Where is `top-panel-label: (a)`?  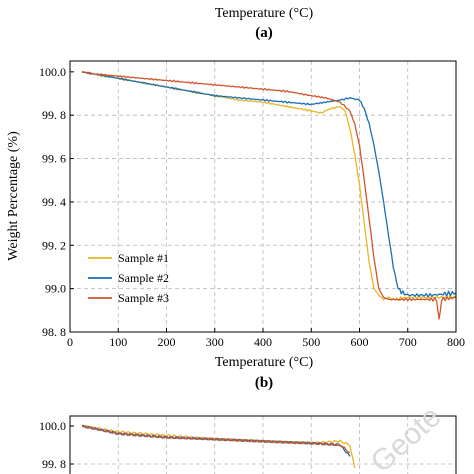
top-panel-label: (a) is located at coordinates (264, 33).